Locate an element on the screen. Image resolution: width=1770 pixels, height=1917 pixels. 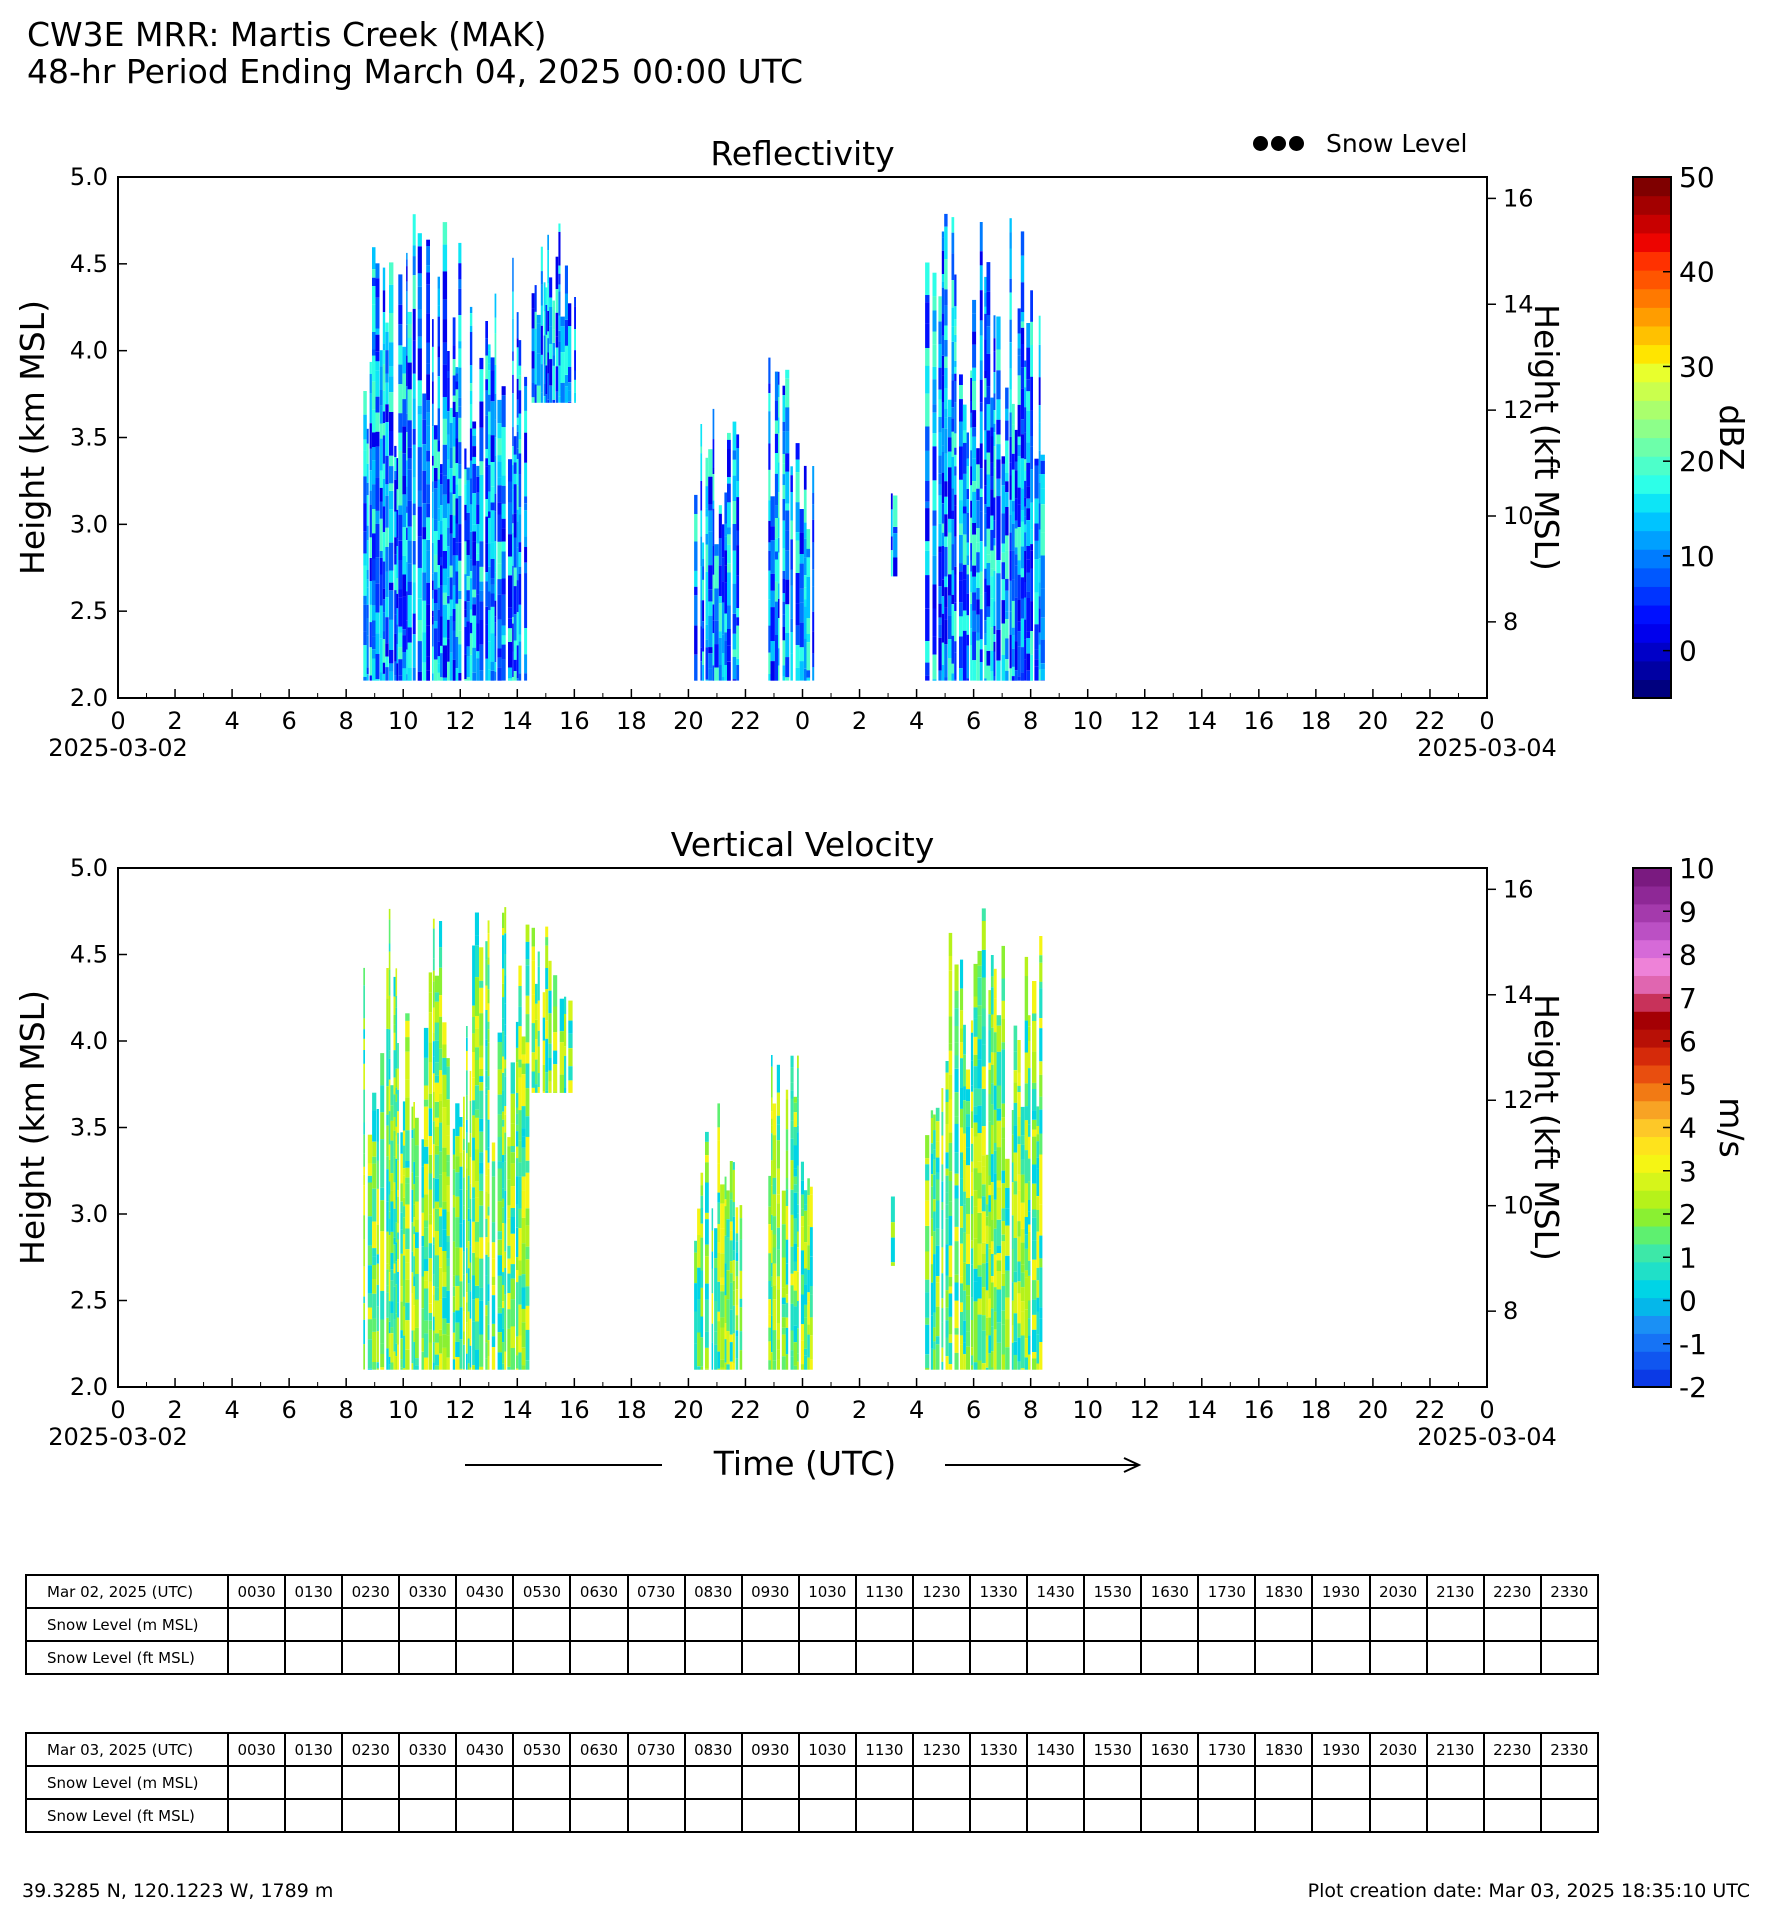
colorbar-tick-label: 50 is located at coordinates (1697, 177).